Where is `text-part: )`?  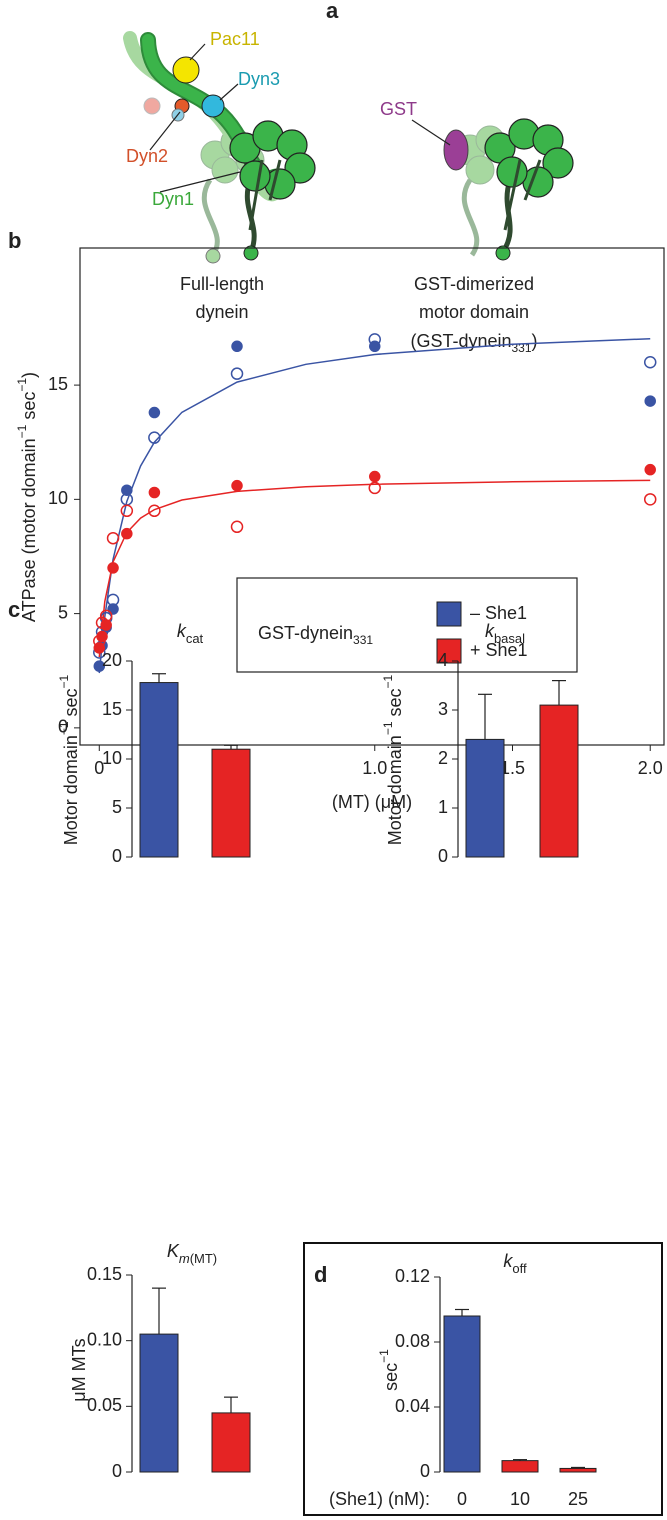
text-part: ) is located at coordinates (29, 375).